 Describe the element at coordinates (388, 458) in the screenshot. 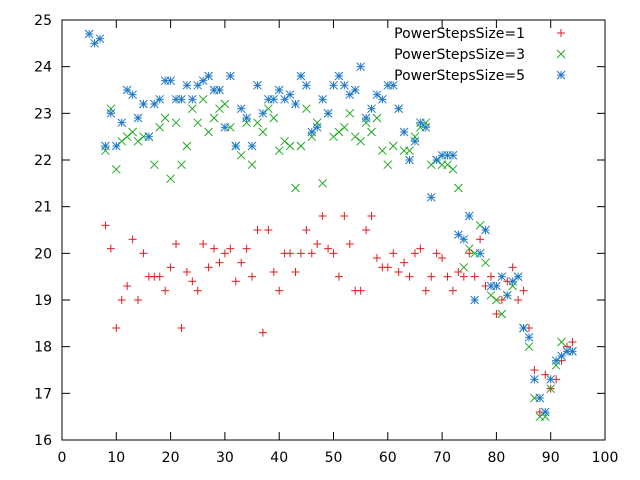

I see `x-tick-label: 60` at that location.